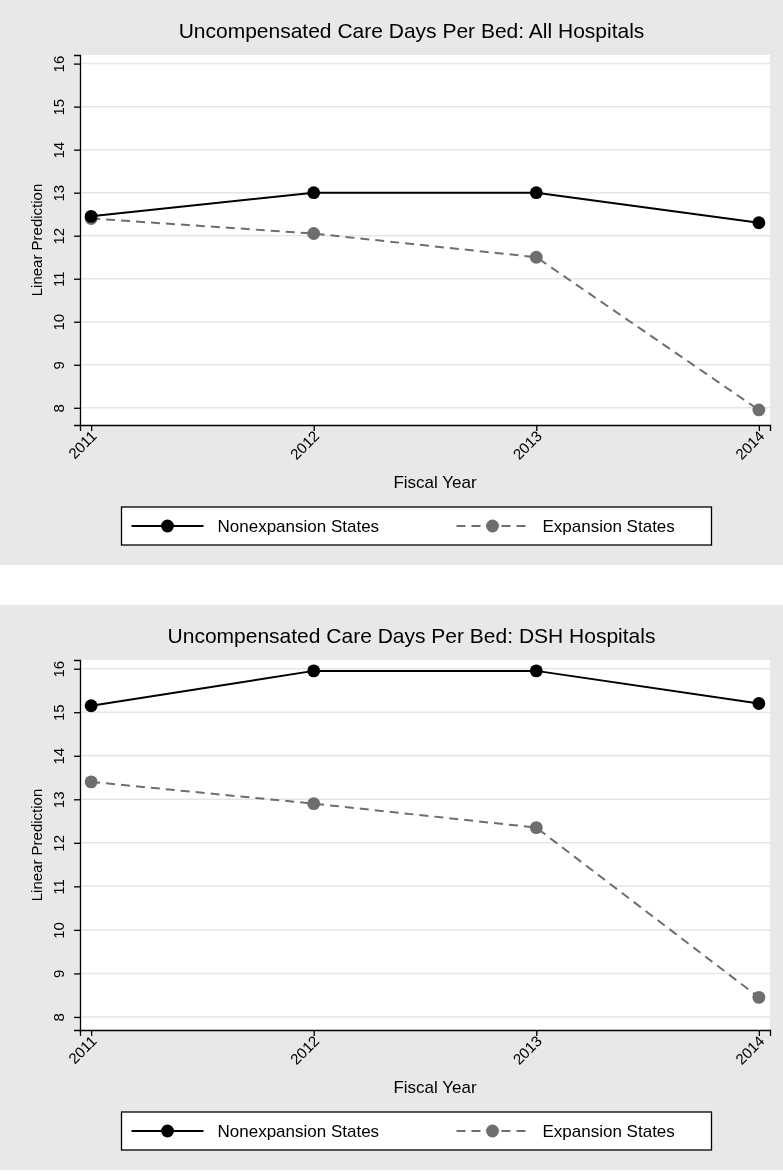  What do you see at coordinates (411, 635) in the screenshot?
I see `chart-title: Uncompensated Care Days Per Bed: DSH Hospitals` at bounding box center [411, 635].